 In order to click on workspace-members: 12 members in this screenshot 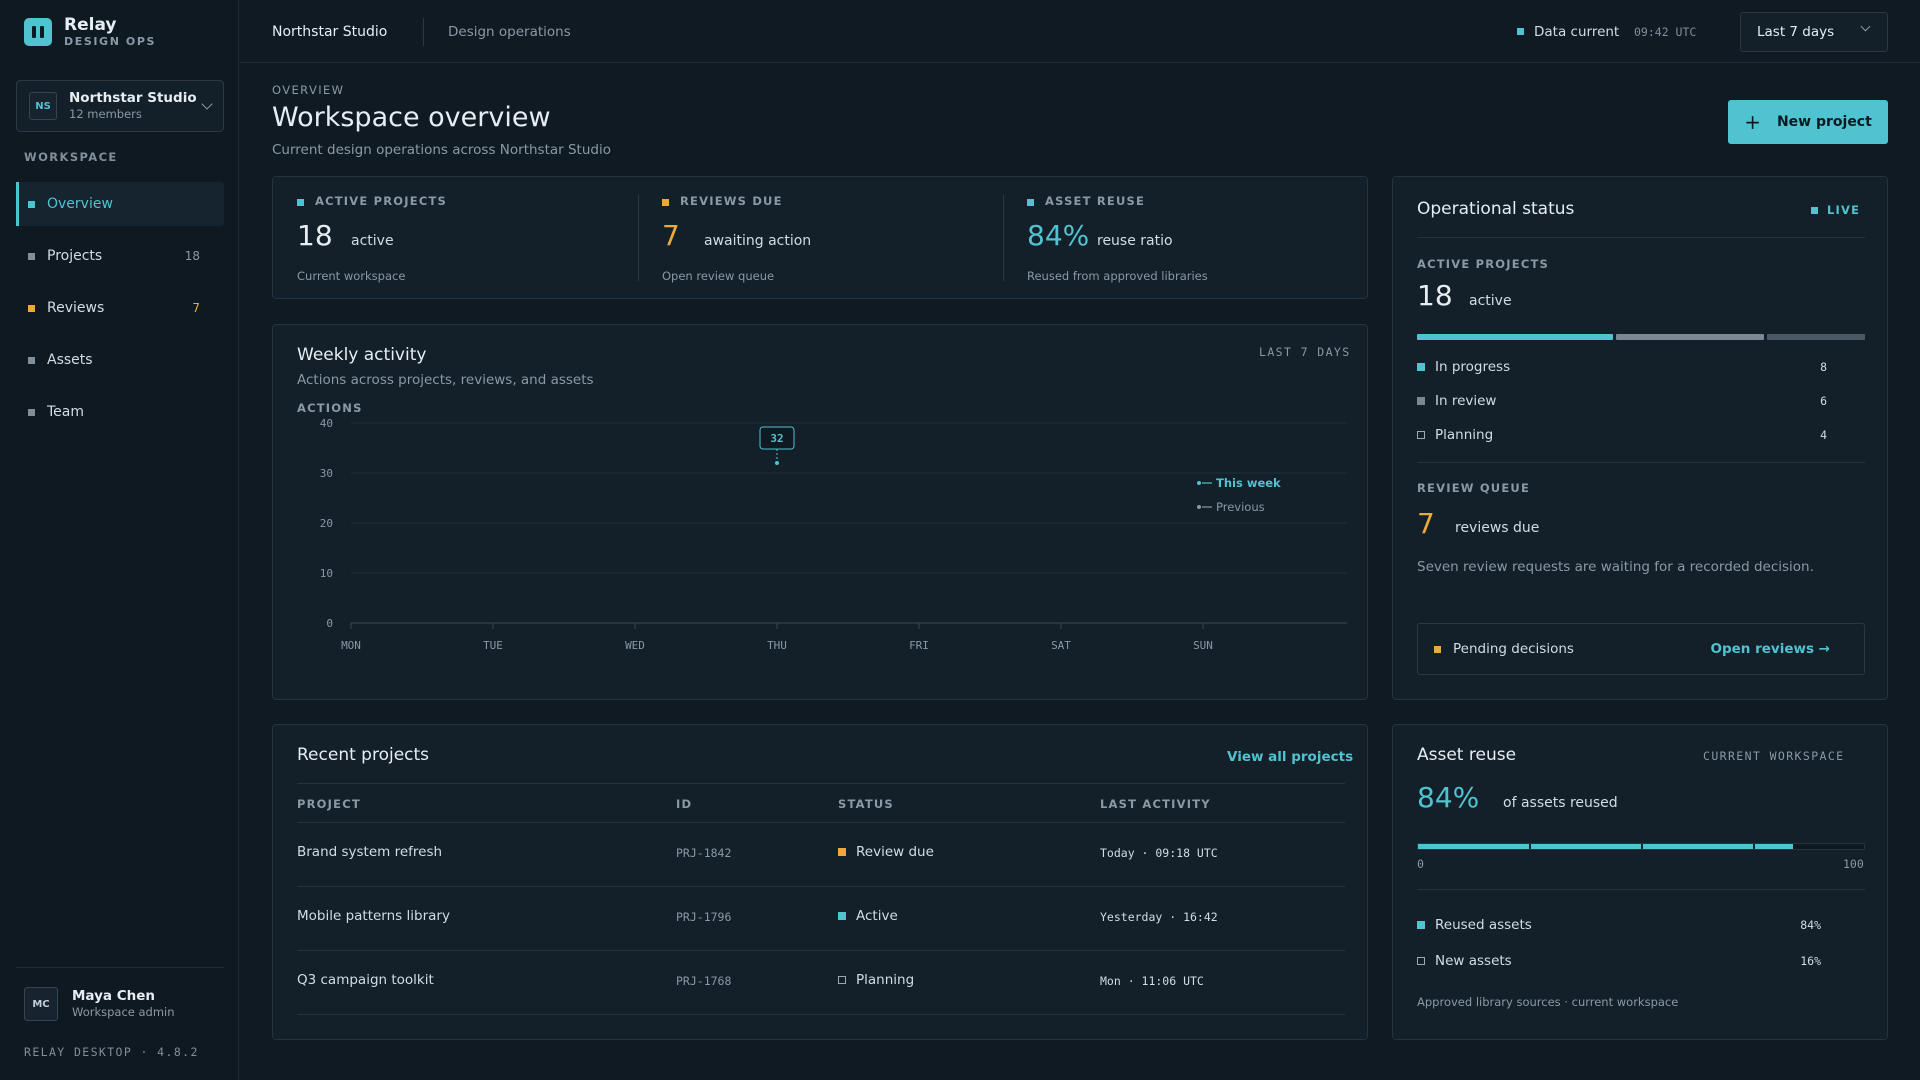, I will do `click(105, 114)`.